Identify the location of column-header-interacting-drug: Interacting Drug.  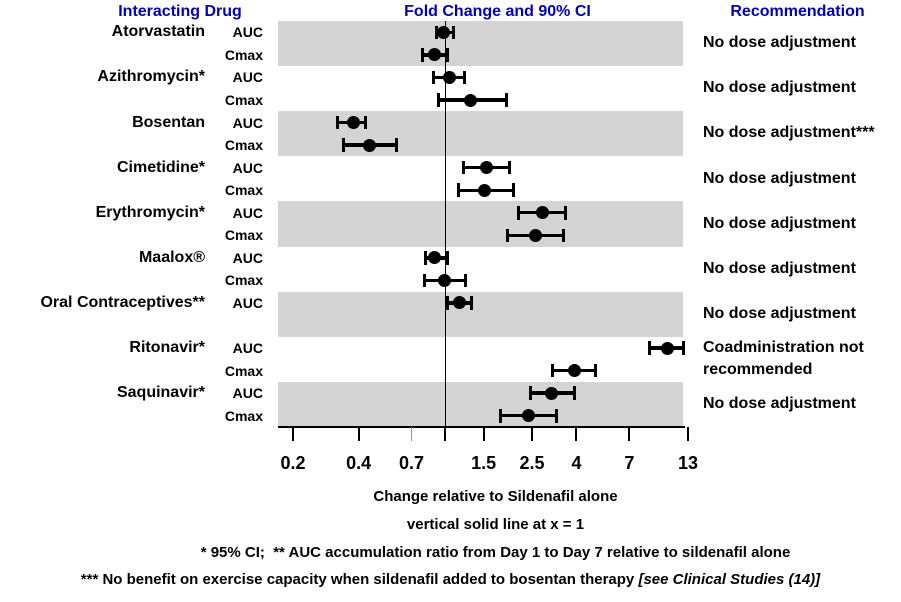
(180, 11).